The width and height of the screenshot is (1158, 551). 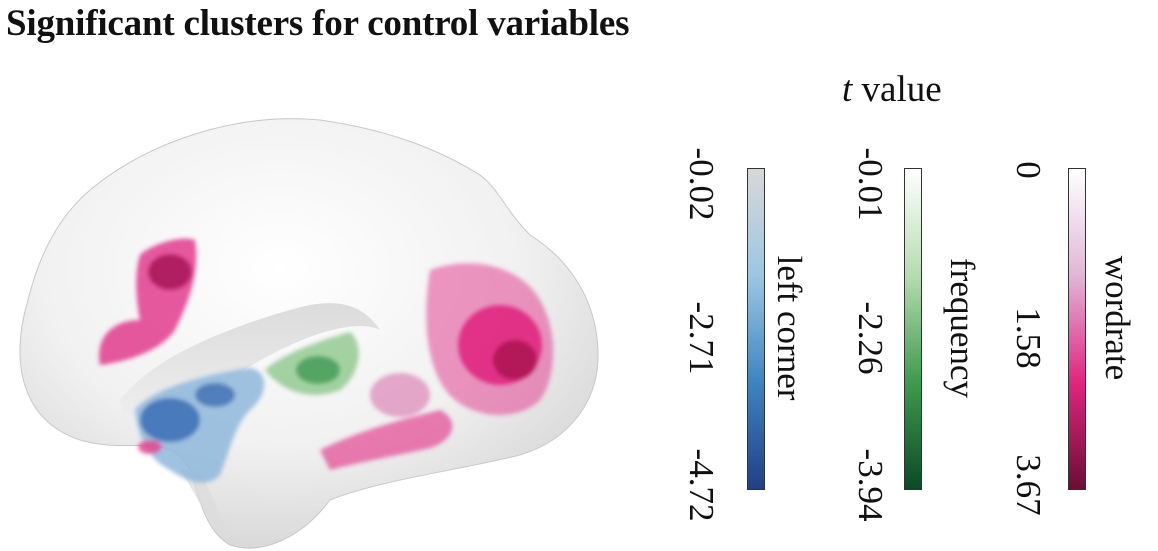 What do you see at coordinates (870, 184) in the screenshot?
I see `frequency-tick-0: -0.01` at bounding box center [870, 184].